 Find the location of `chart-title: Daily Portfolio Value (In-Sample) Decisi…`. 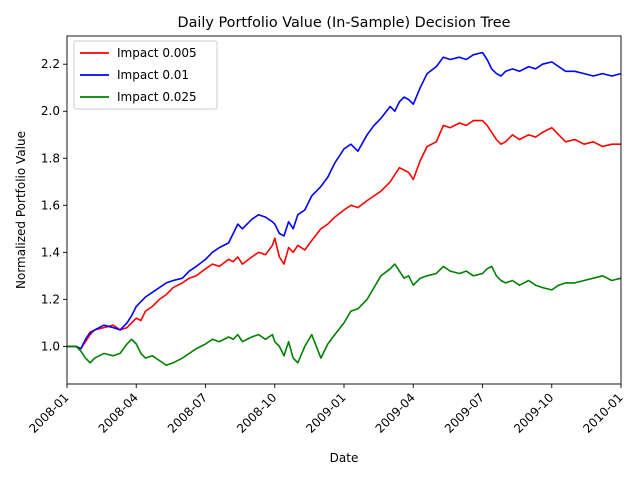

chart-title: Daily Portfolio Value (In-Sample) Decisi… is located at coordinates (344, 23).